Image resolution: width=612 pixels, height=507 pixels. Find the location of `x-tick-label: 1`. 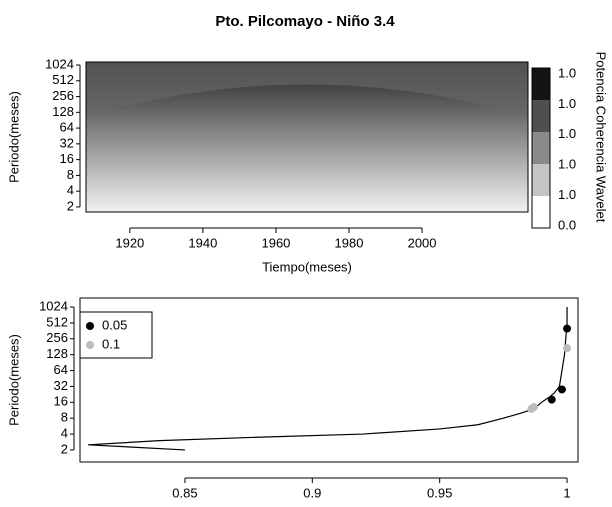

x-tick-label: 1 is located at coordinates (566, 492).